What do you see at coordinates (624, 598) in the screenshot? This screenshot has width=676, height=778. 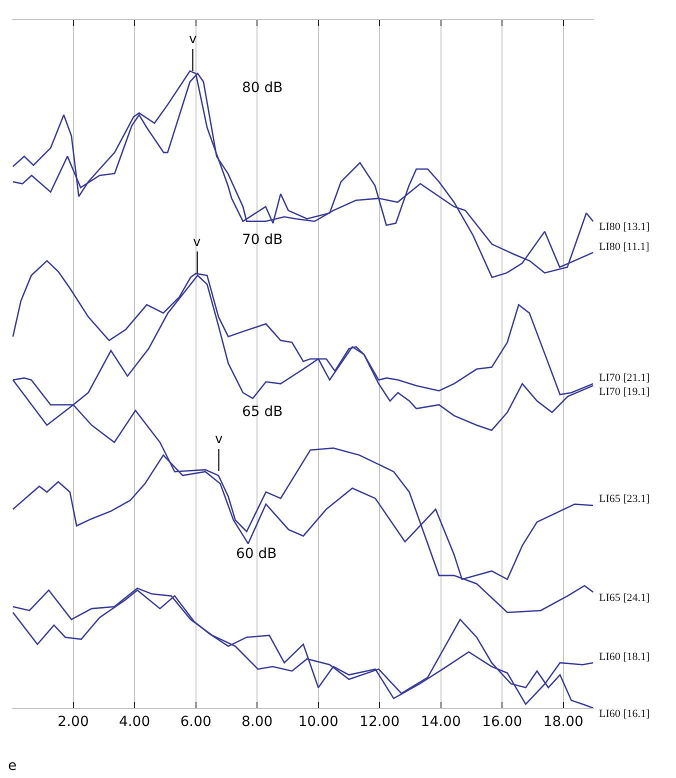 I see `series-label: LI65 [24.1]` at bounding box center [624, 598].